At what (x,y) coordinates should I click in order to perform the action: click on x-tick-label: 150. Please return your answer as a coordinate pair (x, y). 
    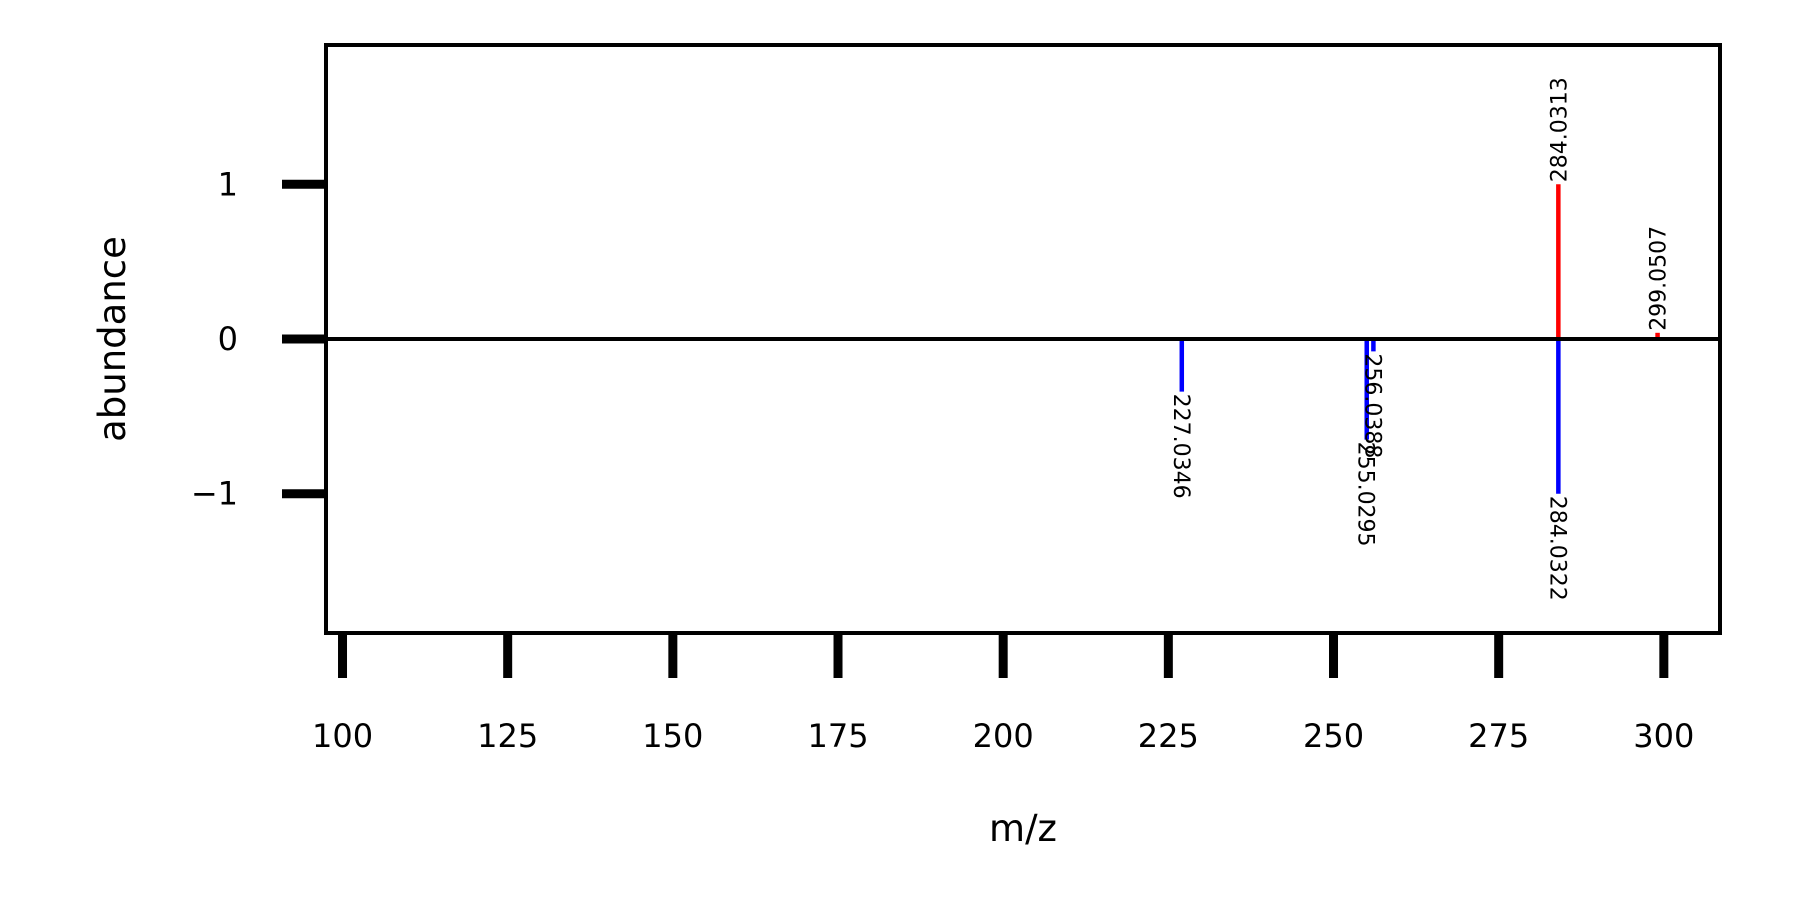
    Looking at the image, I should click on (672, 736).